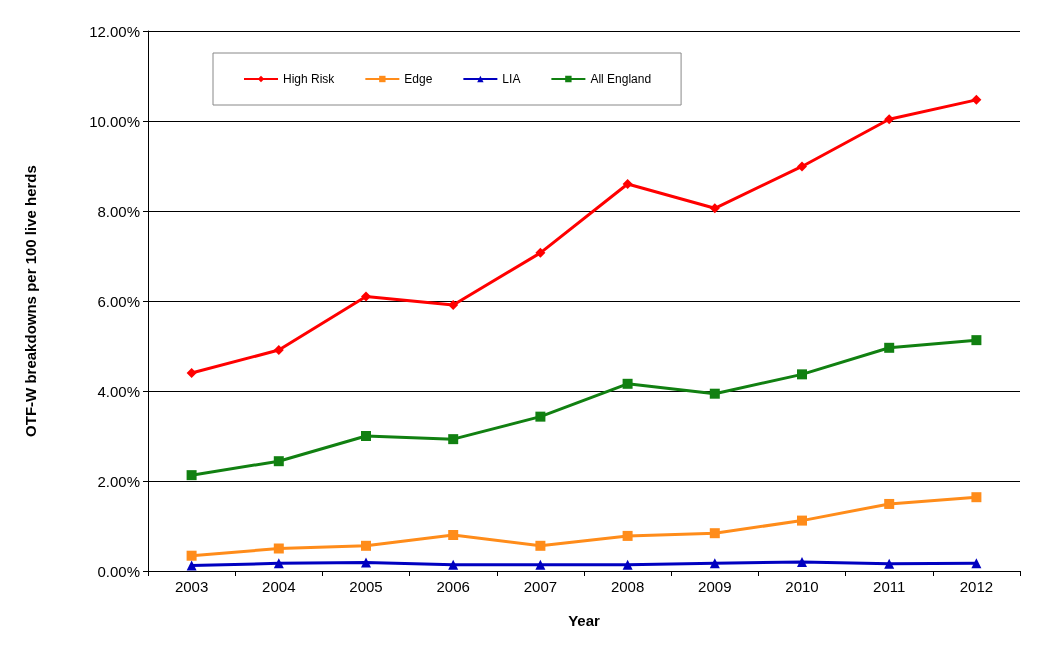 The width and height of the screenshot is (1059, 645). Describe the element at coordinates (540, 586) in the screenshot. I see `x-tick-label: 2007` at that location.